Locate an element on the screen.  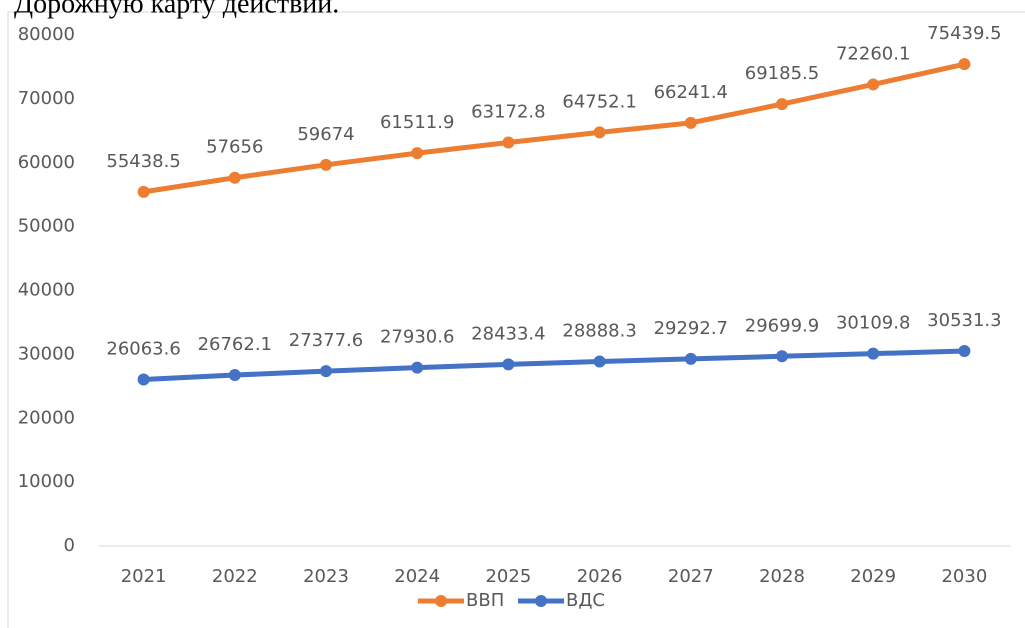
data-label: 30109.8 is located at coordinates (873, 323).